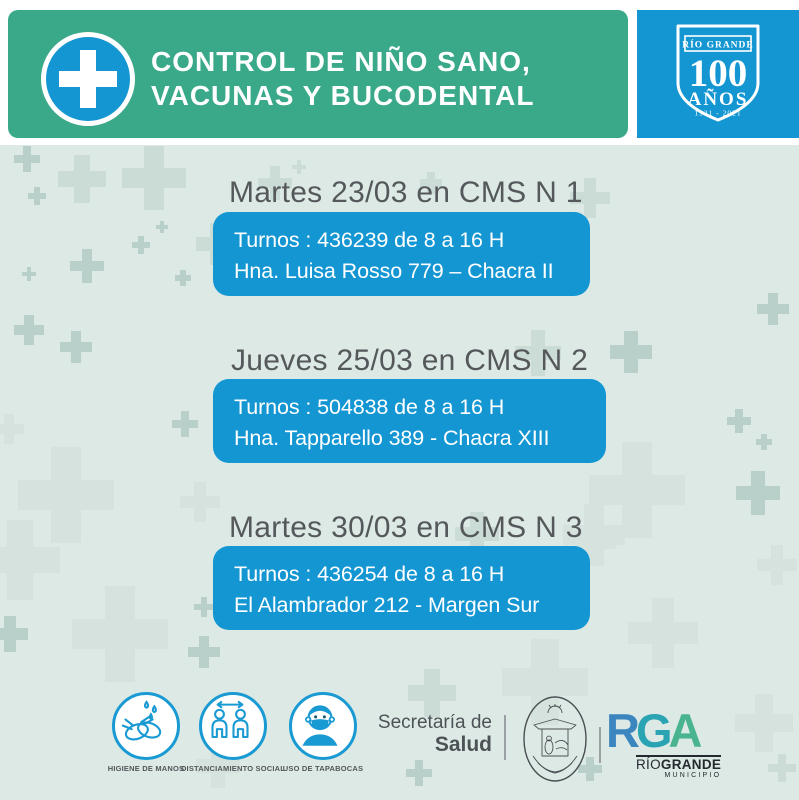  What do you see at coordinates (394, 271) in the screenshot?
I see `schedule-card-1-address: Hna. Luisa Rosso 779 – Chacra II` at bounding box center [394, 271].